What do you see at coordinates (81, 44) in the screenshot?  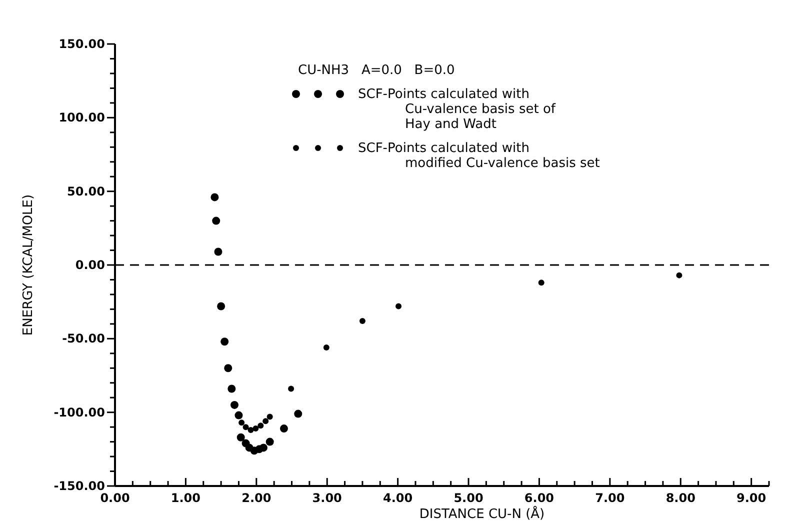 I see `y-tick-label: 150.00` at bounding box center [81, 44].